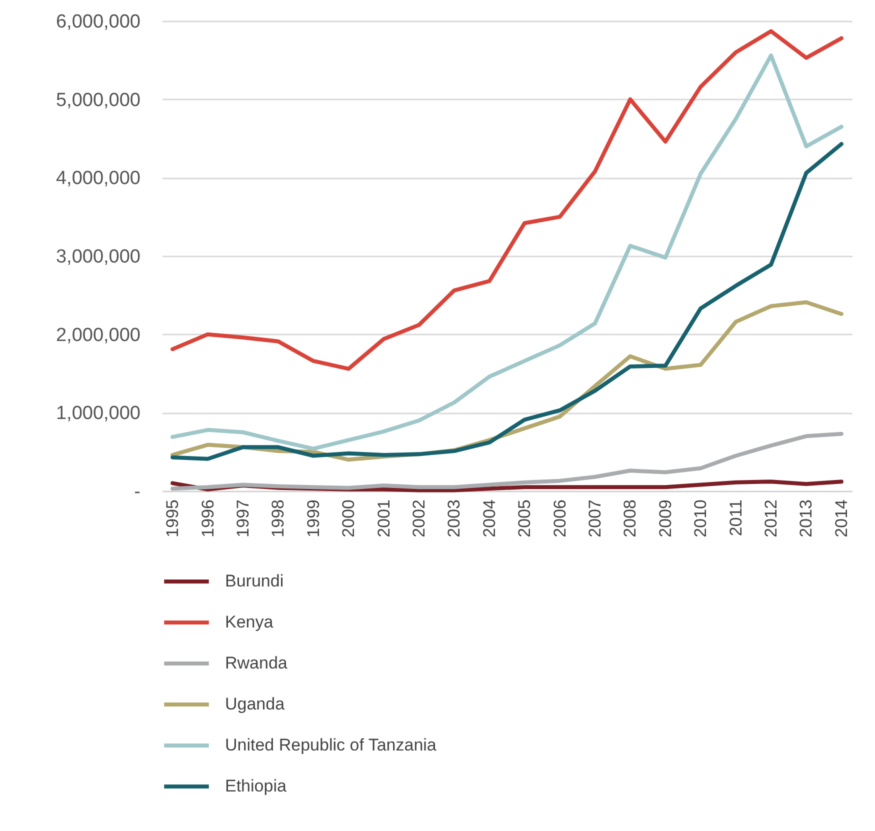  Describe the element at coordinates (348, 519) in the screenshot. I see `x-tick-label: 2000` at that location.